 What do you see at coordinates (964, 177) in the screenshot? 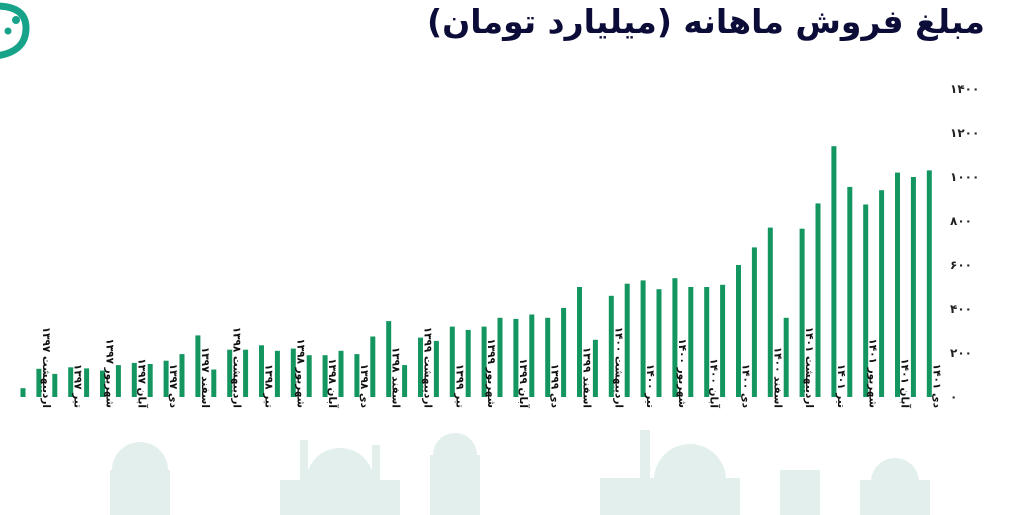
I see `y-tick-label: ۱۰۰۰` at bounding box center [964, 177].